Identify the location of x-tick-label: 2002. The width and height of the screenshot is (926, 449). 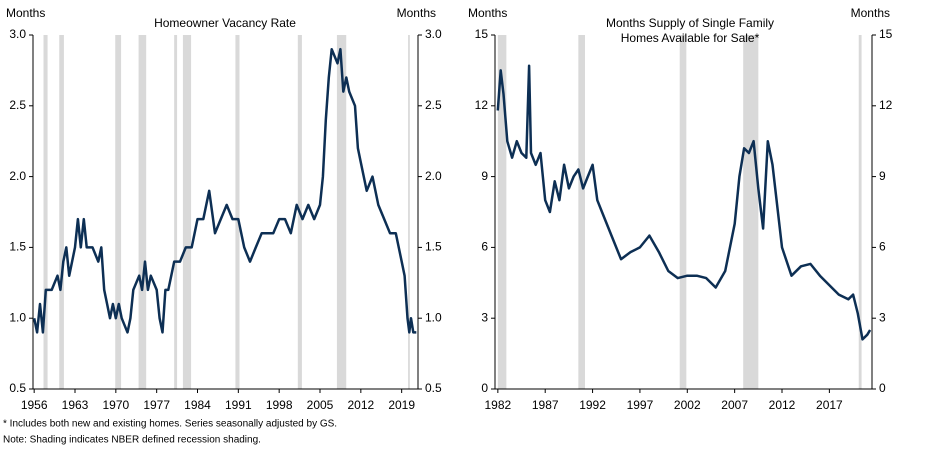
(687, 405).